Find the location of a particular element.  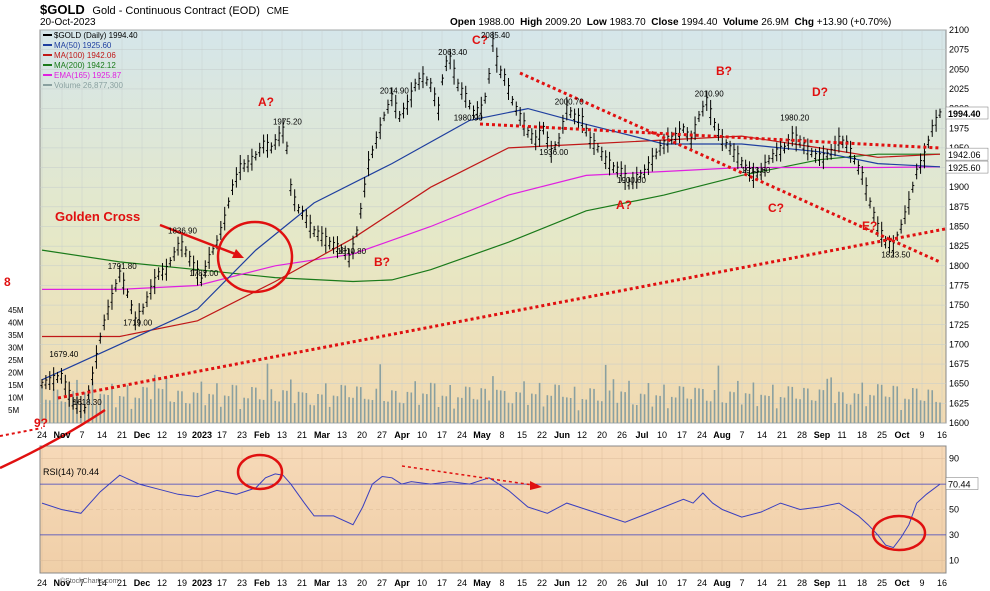

y-tick-label: 1750 is located at coordinates (959, 305).